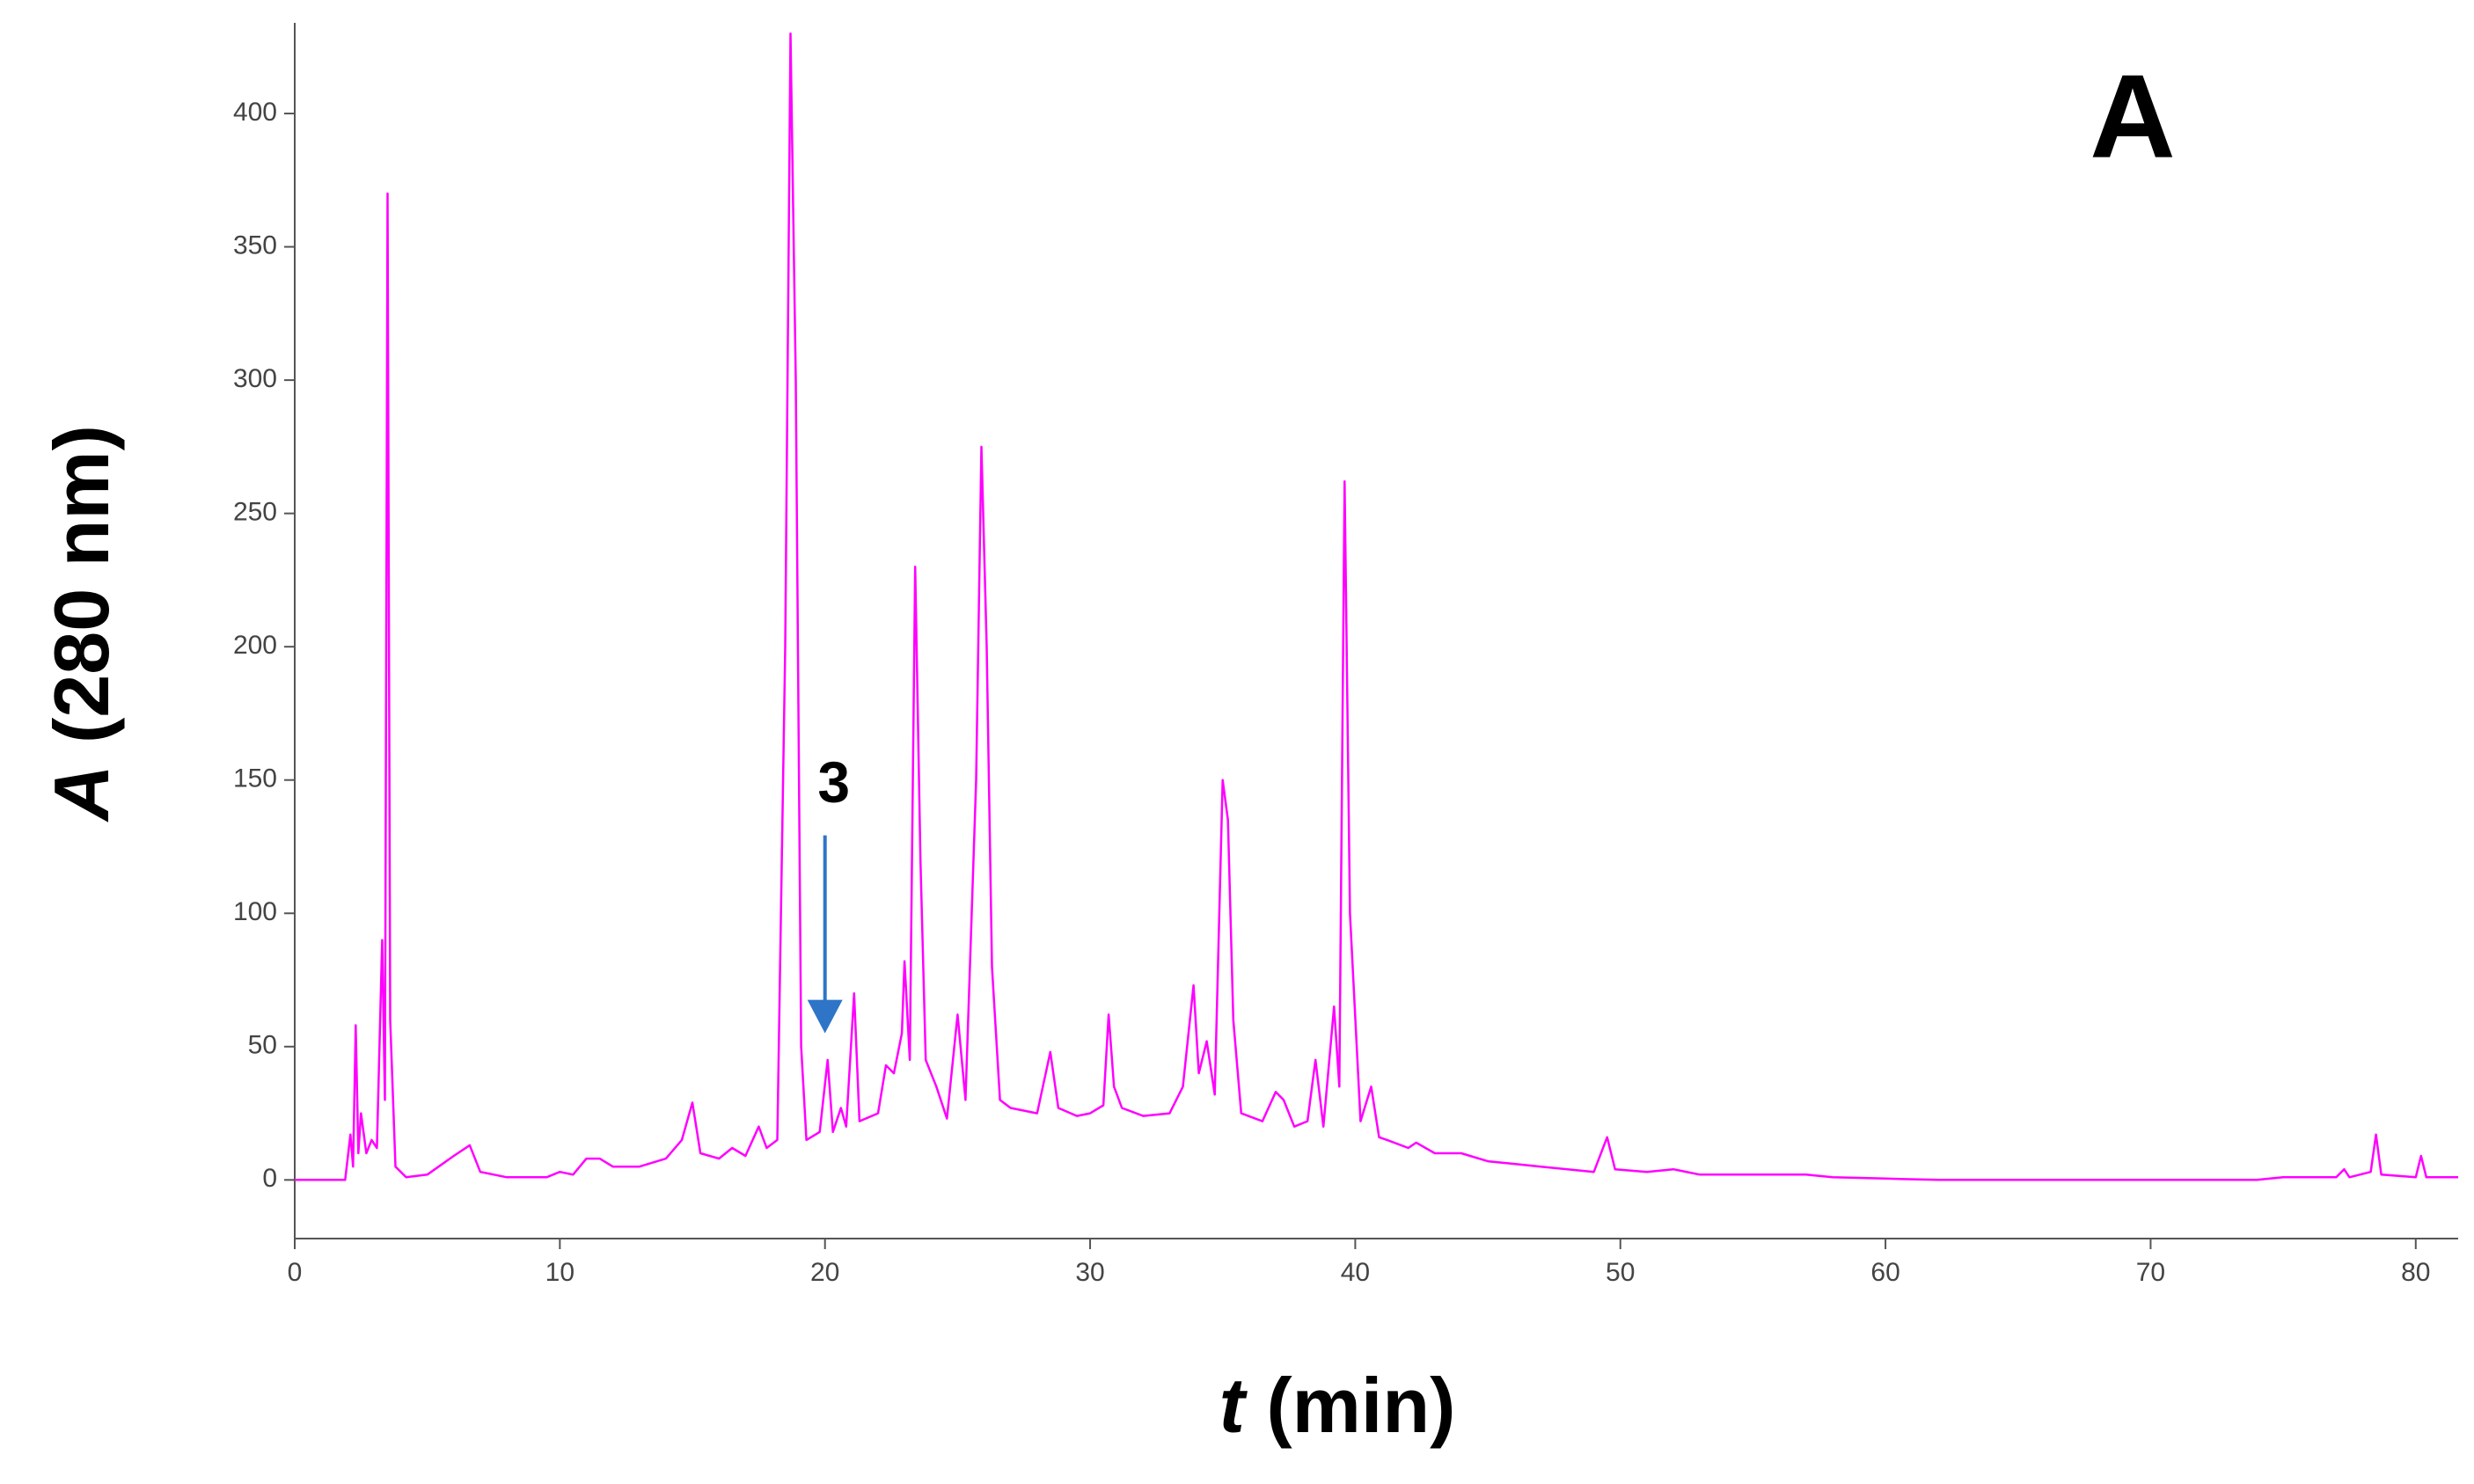 This screenshot has width=2474, height=1484. I want to click on x-axis-label: t (min), so click(1337, 1405).